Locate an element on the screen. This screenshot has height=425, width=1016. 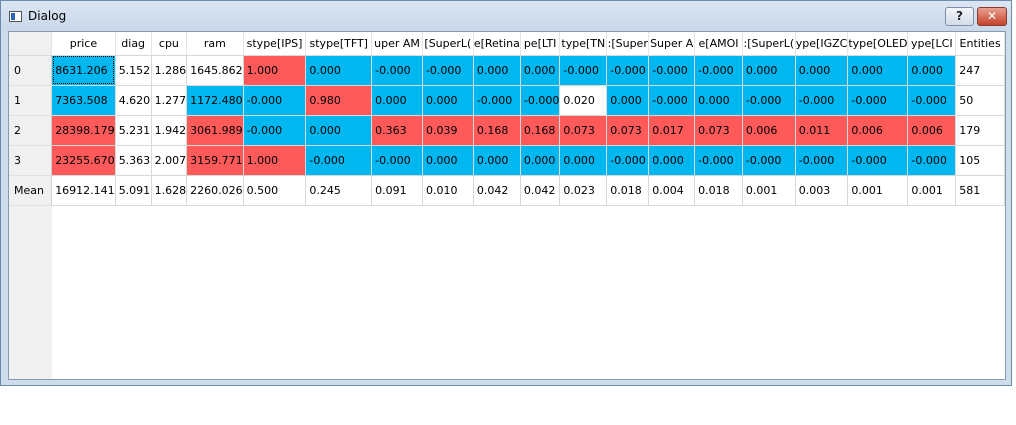
table-cell: 0.980 is located at coordinates (339, 100).